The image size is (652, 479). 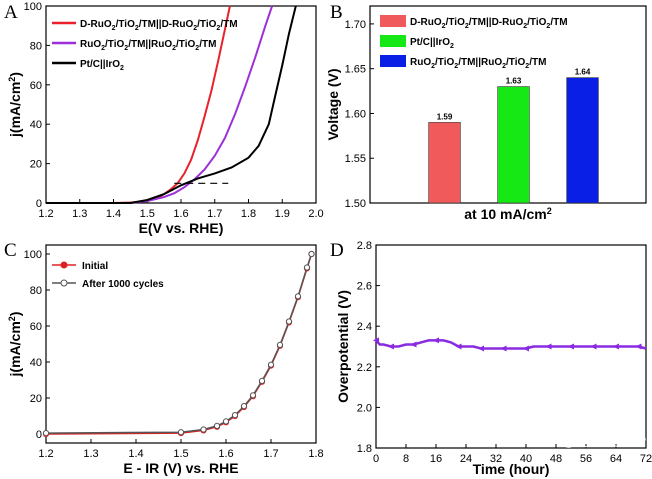 I want to click on panel-a-legend-label: D-RuO2/TiO2/TM||D-RuO2/TiO2/TM, so click(x=159, y=25).